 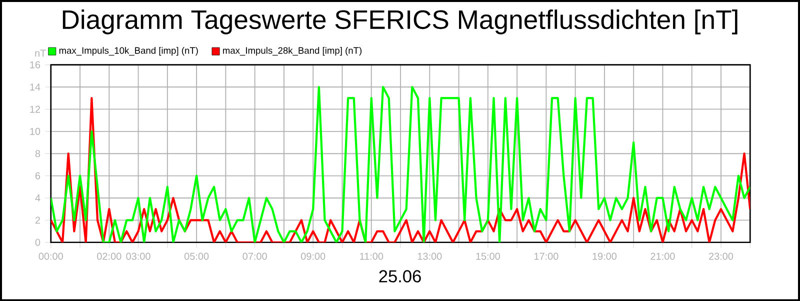 I want to click on y-tick-label: 16, so click(x=35, y=64).